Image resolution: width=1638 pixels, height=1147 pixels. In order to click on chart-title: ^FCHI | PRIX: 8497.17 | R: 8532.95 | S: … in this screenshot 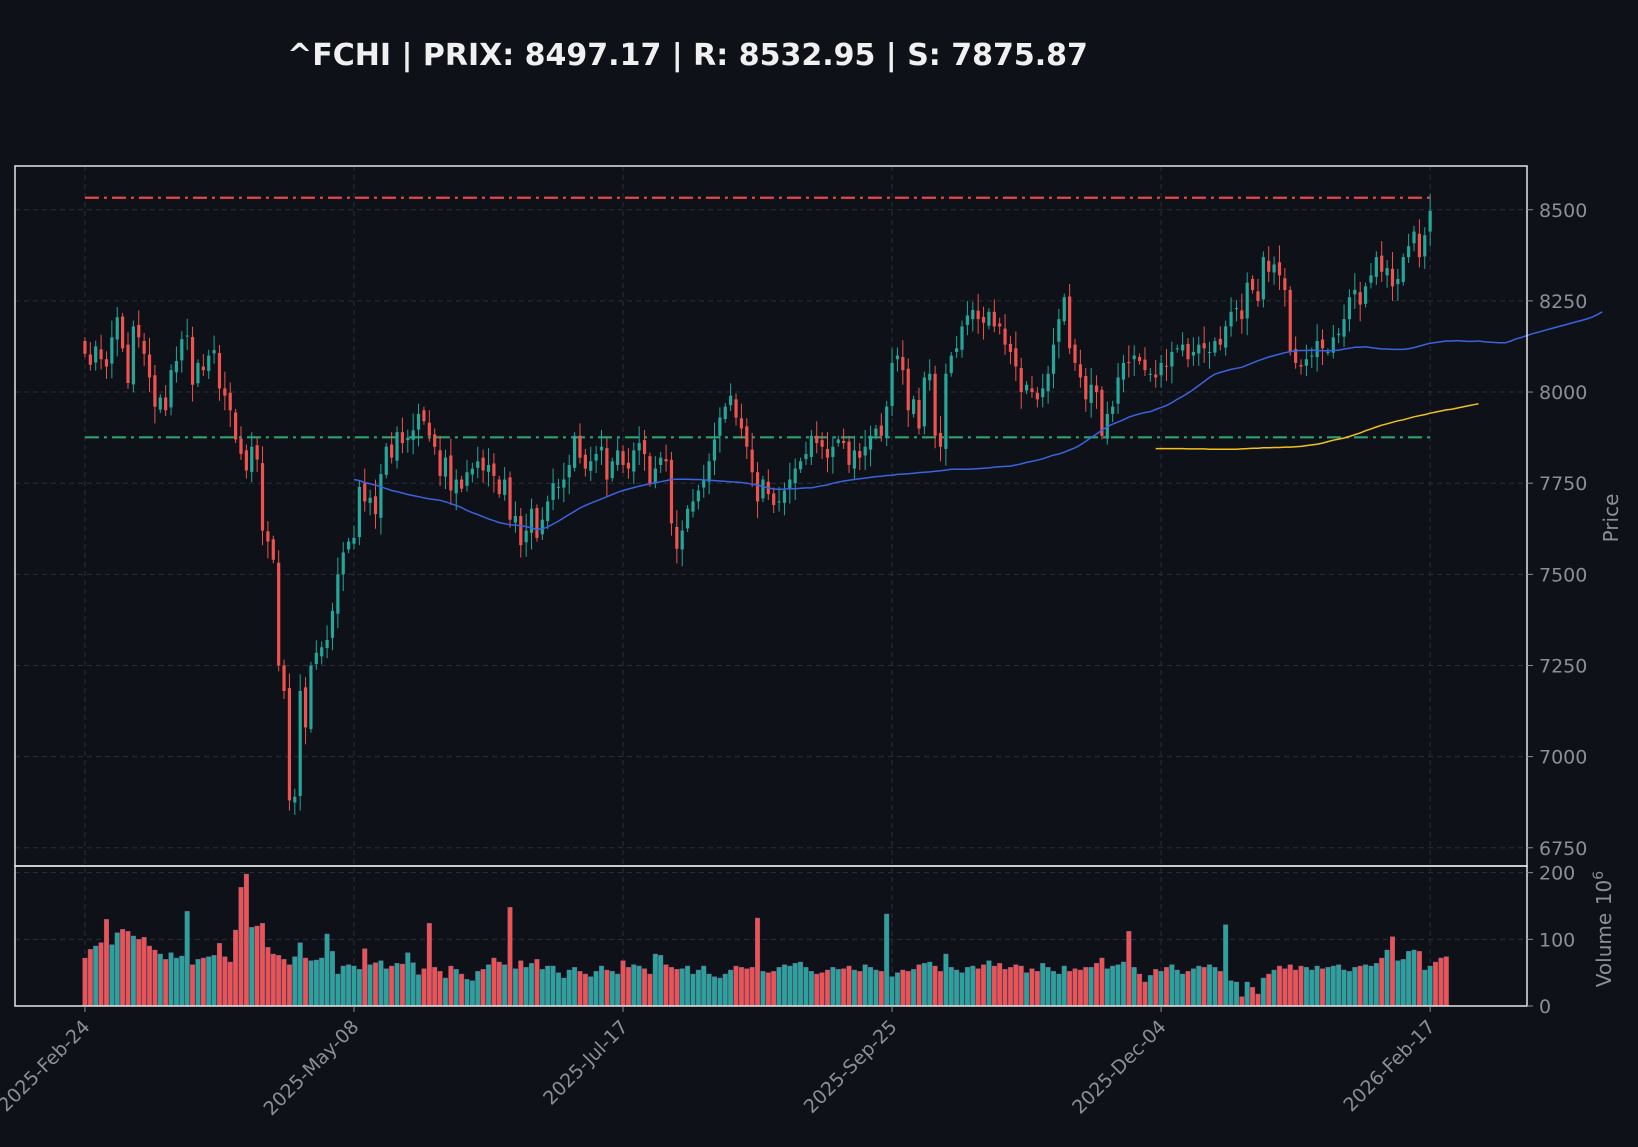, I will do `click(687, 55)`.